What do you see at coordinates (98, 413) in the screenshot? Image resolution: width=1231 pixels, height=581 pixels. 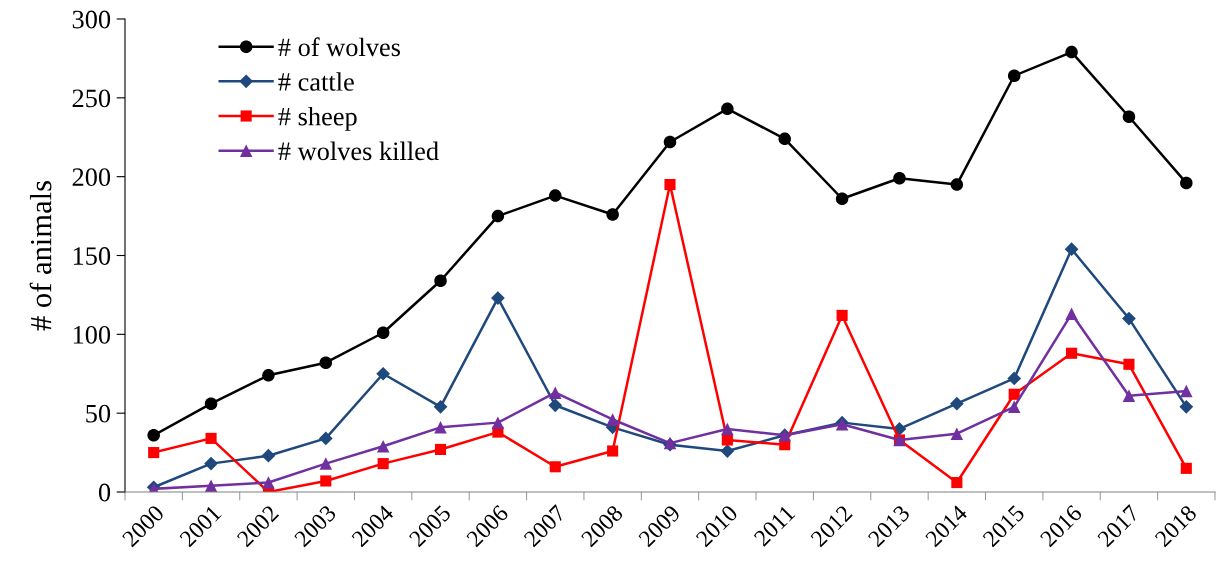 I see `y-tick-label: 50` at bounding box center [98, 413].